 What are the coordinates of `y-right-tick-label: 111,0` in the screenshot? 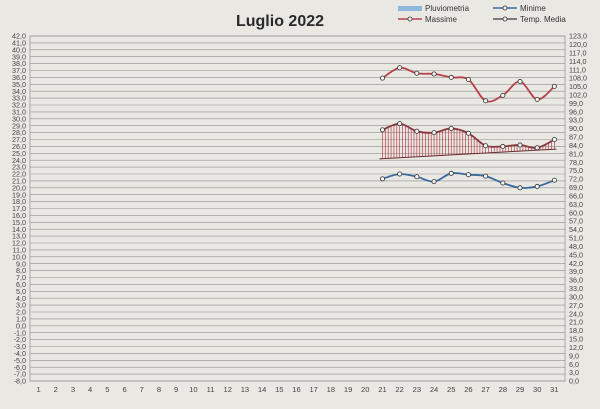 It's located at (577, 69).